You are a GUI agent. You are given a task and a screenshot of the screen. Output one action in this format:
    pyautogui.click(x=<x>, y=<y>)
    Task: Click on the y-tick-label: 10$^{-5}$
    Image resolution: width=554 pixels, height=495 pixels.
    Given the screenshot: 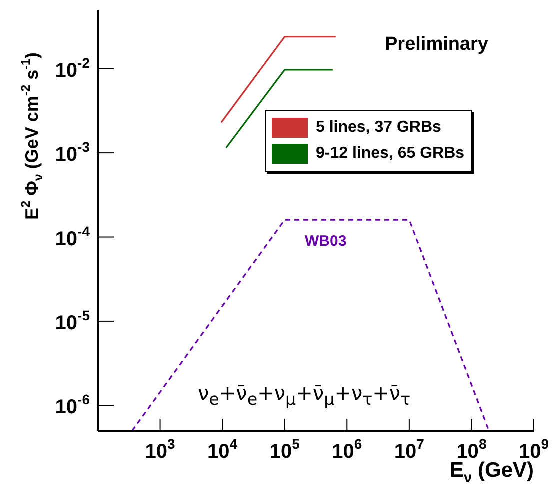 What is the action you would take?
    pyautogui.click(x=72, y=320)
    